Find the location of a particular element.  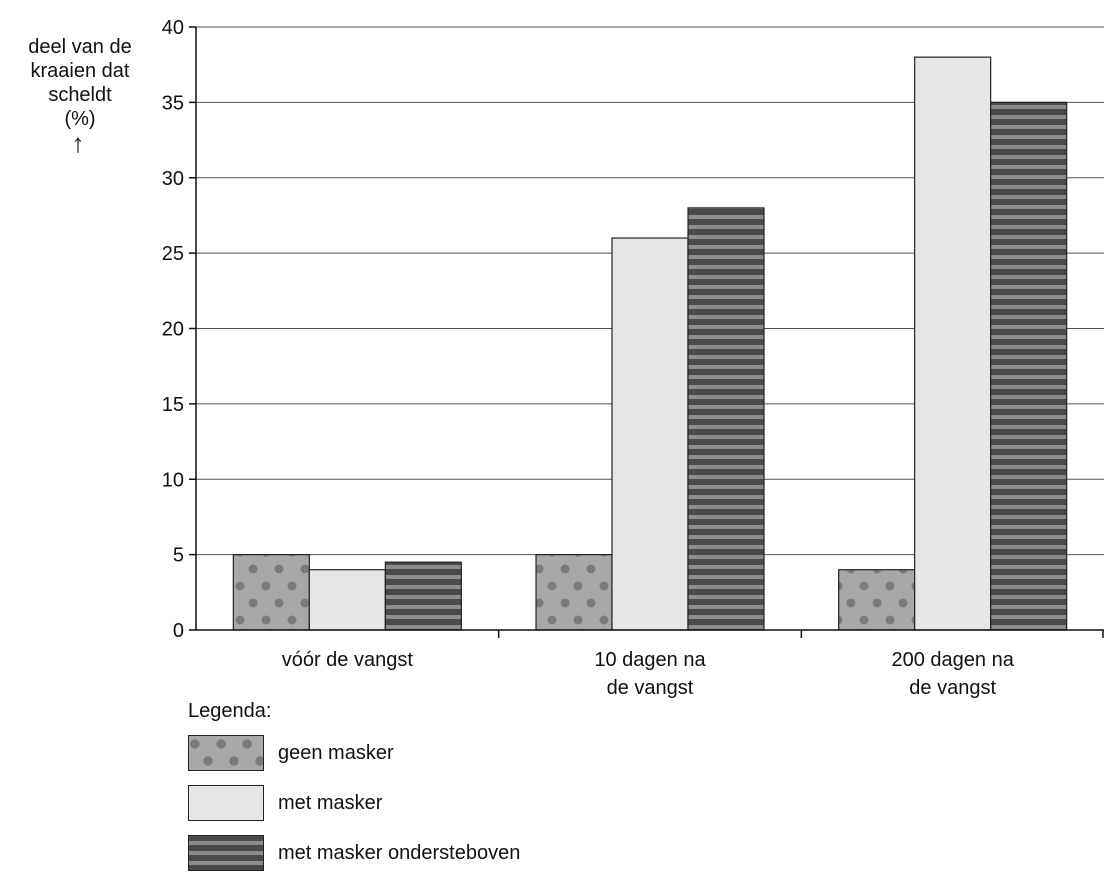

legend-label: met masker ondersteboven is located at coordinates (399, 852).